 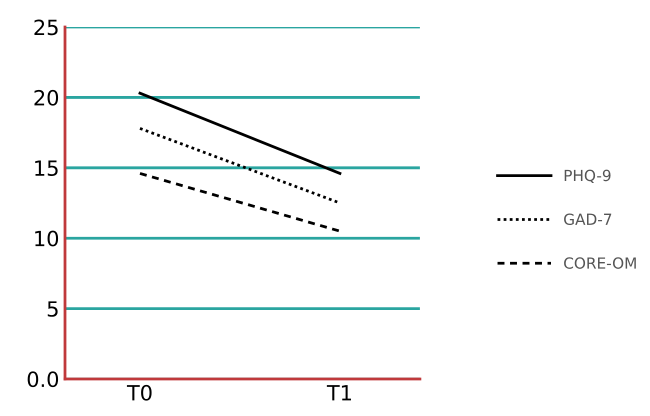 I want to click on y-tick-label: 10, so click(x=46, y=238).